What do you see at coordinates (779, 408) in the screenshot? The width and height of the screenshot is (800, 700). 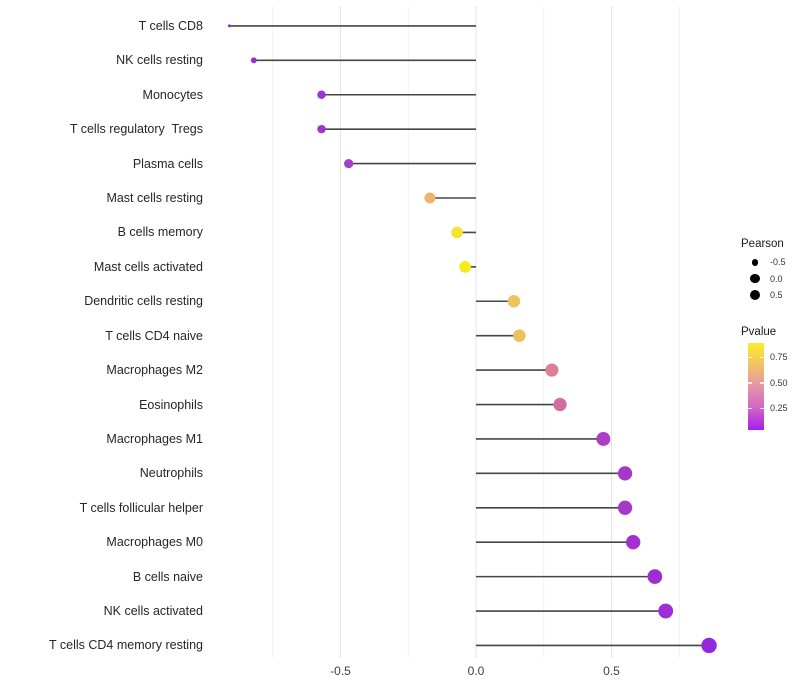 I see `colorbar-label: 0.25` at bounding box center [779, 408].